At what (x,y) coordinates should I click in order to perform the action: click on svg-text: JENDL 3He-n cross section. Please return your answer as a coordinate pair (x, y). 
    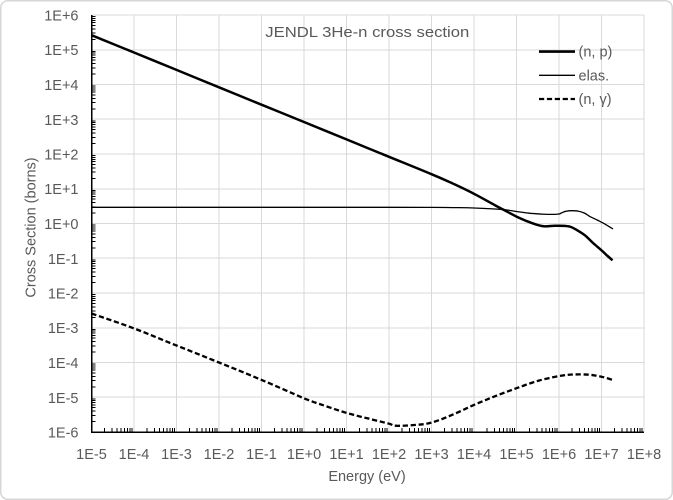
    Looking at the image, I should click on (367, 33).